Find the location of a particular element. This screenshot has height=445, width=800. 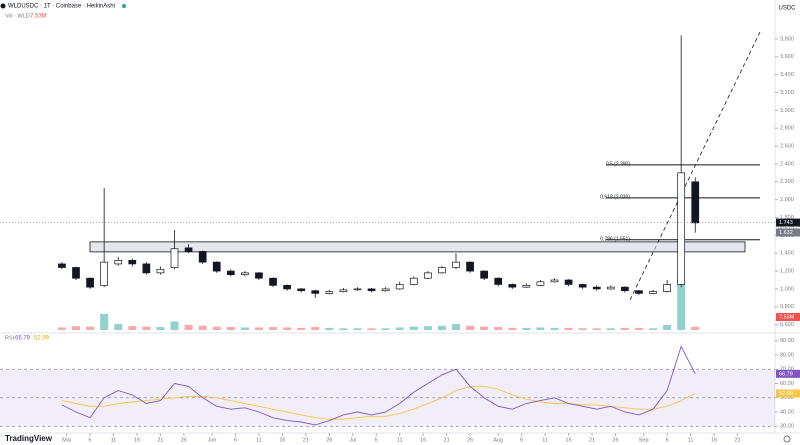

y-tick-label: 3.600 is located at coordinates (787, 57).